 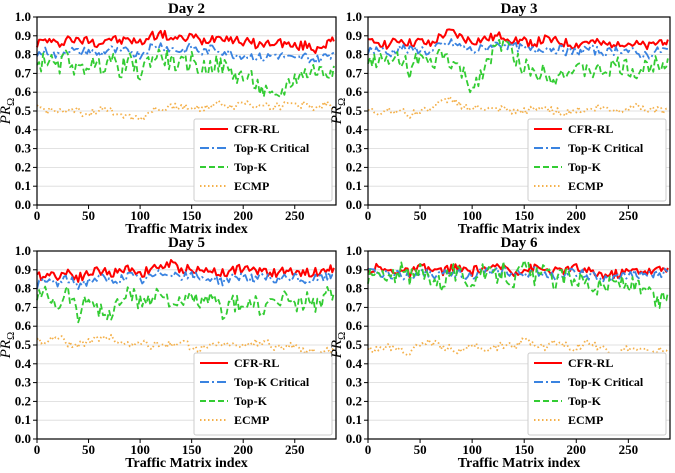 What do you see at coordinates (186, 243) in the screenshot?
I see `chart-title: Day 5` at bounding box center [186, 243].